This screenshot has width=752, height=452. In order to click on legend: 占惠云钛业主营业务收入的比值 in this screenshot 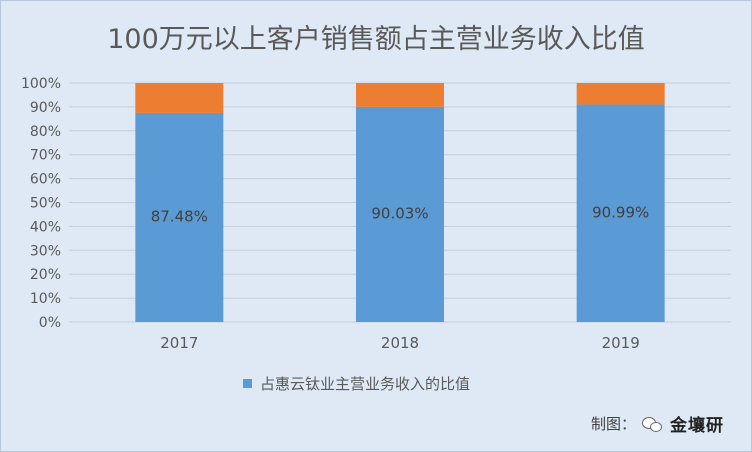, I will do `click(356, 384)`.